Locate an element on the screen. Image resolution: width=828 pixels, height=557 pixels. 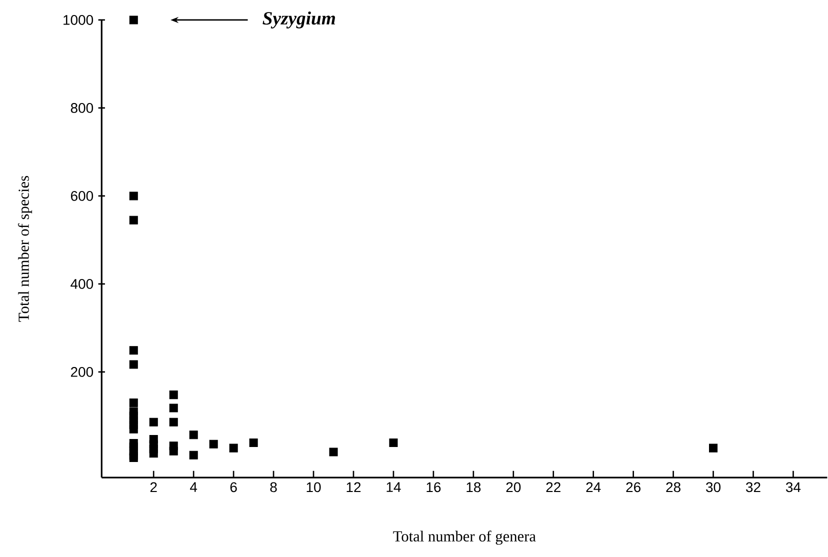
x-tick-label: 32 is located at coordinates (753, 487).